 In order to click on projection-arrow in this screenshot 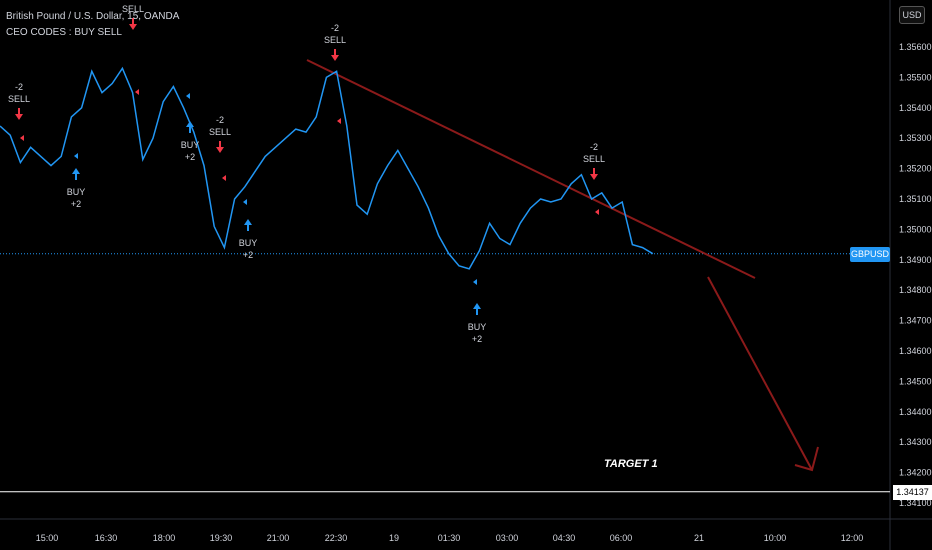, I will do `click(760, 373)`.